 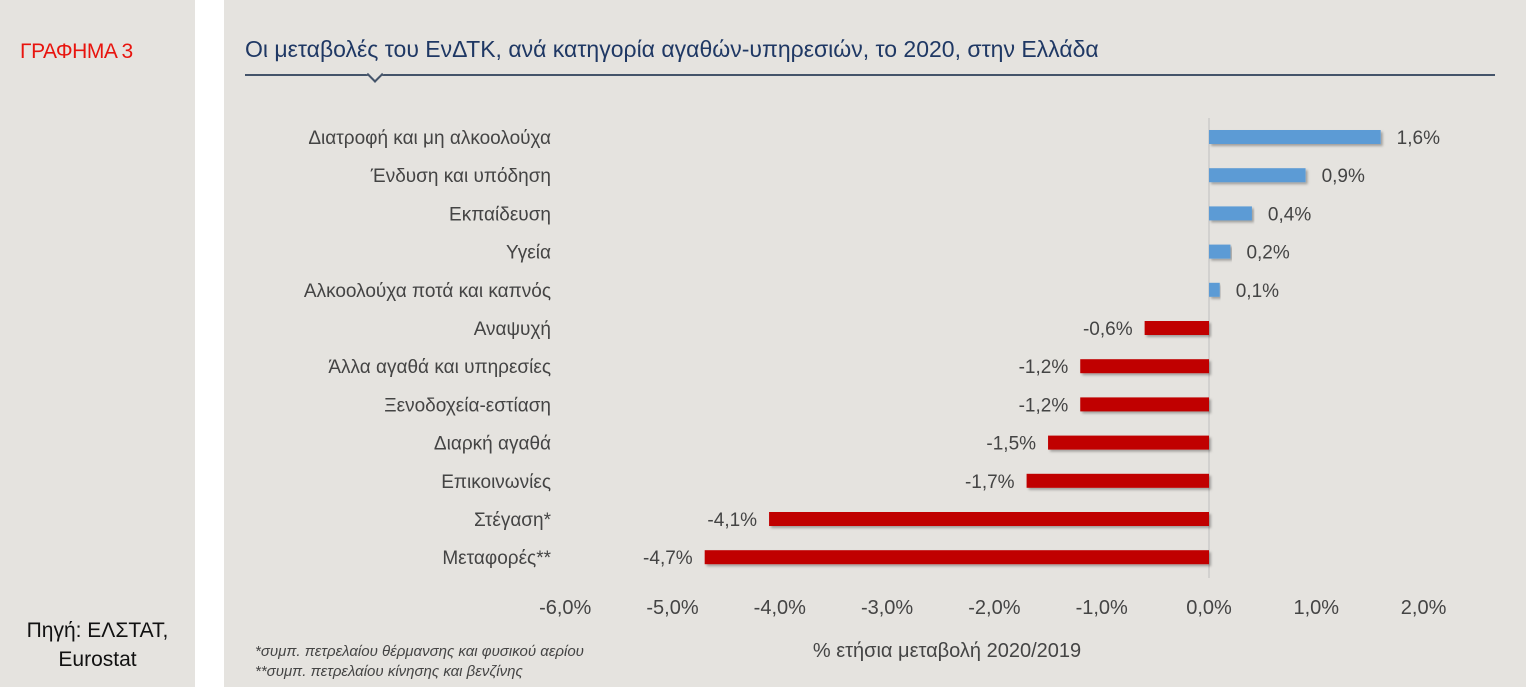 What do you see at coordinates (780, 608) in the screenshot?
I see `x-tick-label: -4,0%` at bounding box center [780, 608].